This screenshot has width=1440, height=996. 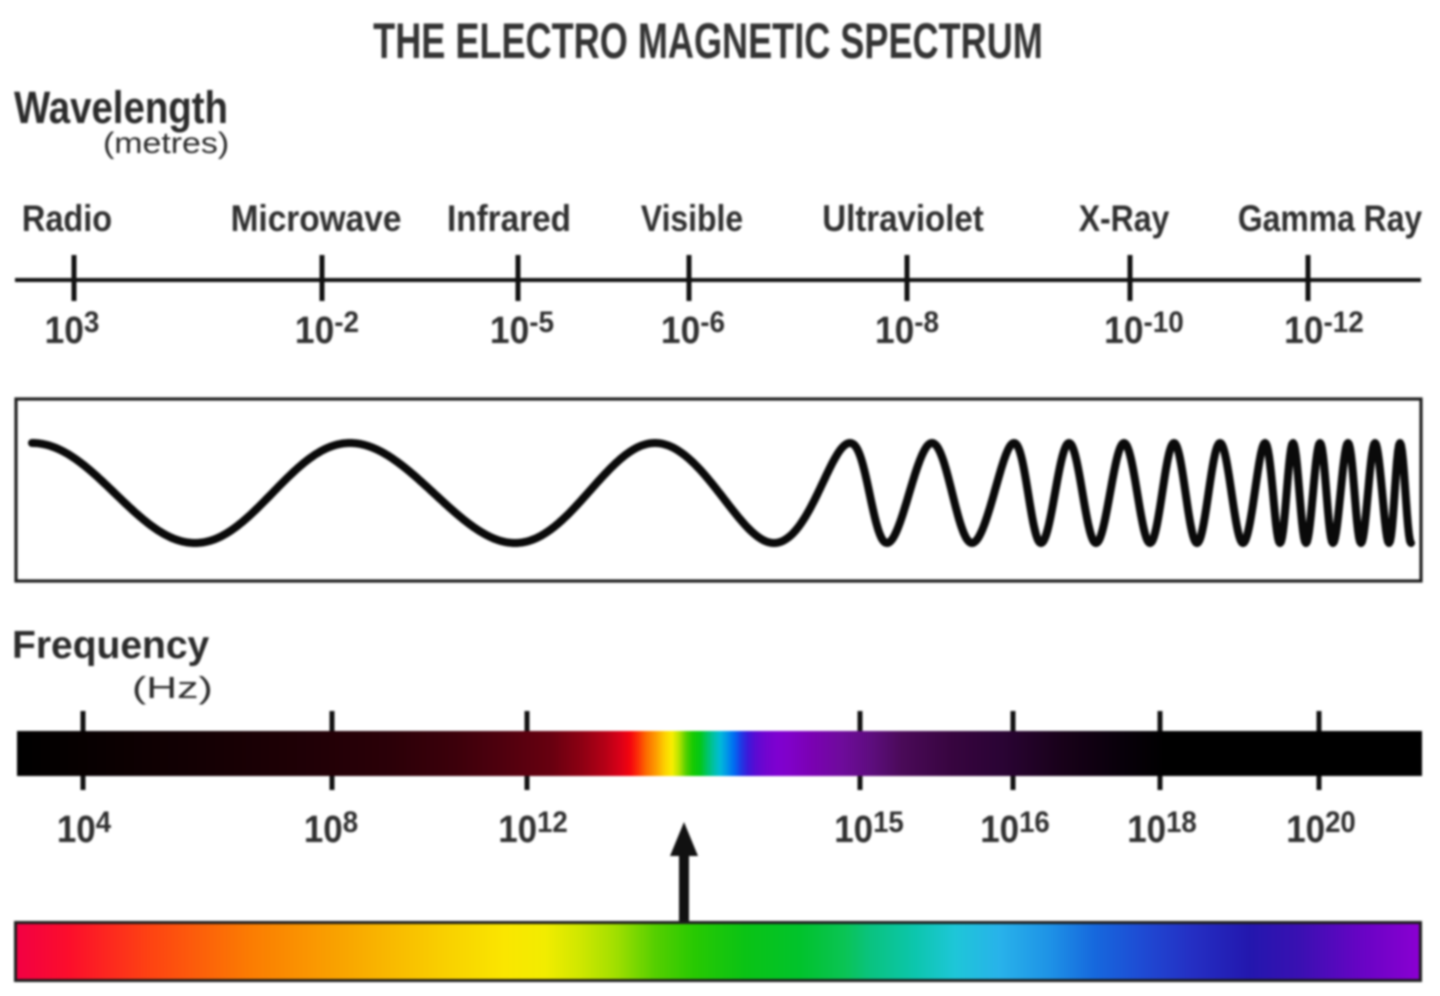 What do you see at coordinates (903, 218) in the screenshot?
I see `svg-text: Ultraviolet` at bounding box center [903, 218].